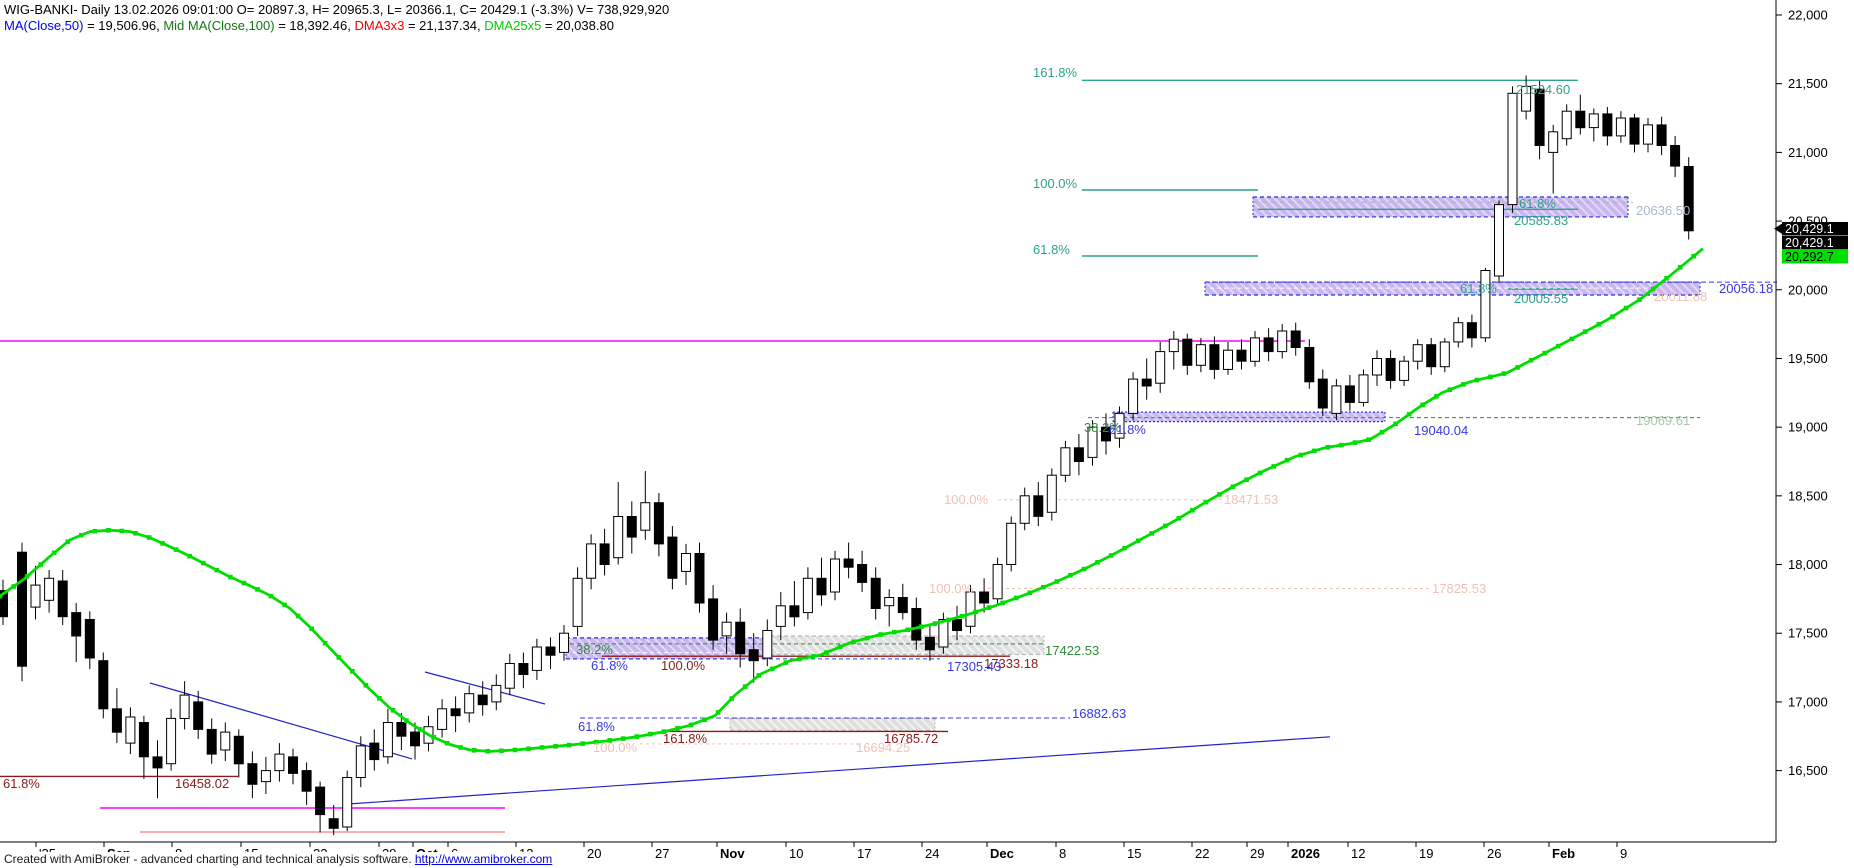 The height and width of the screenshot is (868, 1854). Describe the element at coordinates (1563, 853) in the screenshot. I see `svg-text: Feb` at that location.